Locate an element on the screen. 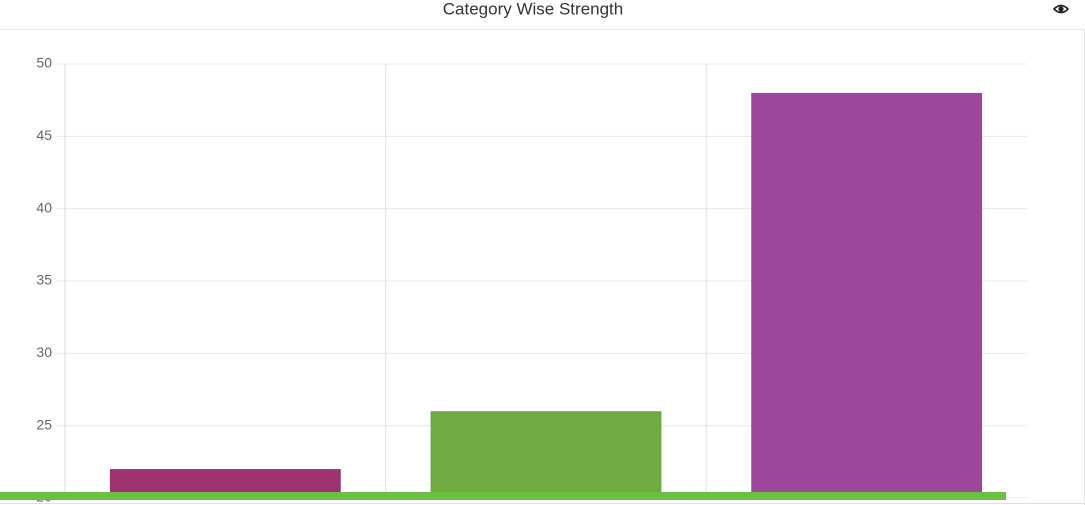 The height and width of the screenshot is (505, 1085). eye-pupil is located at coordinates (1061, 9).